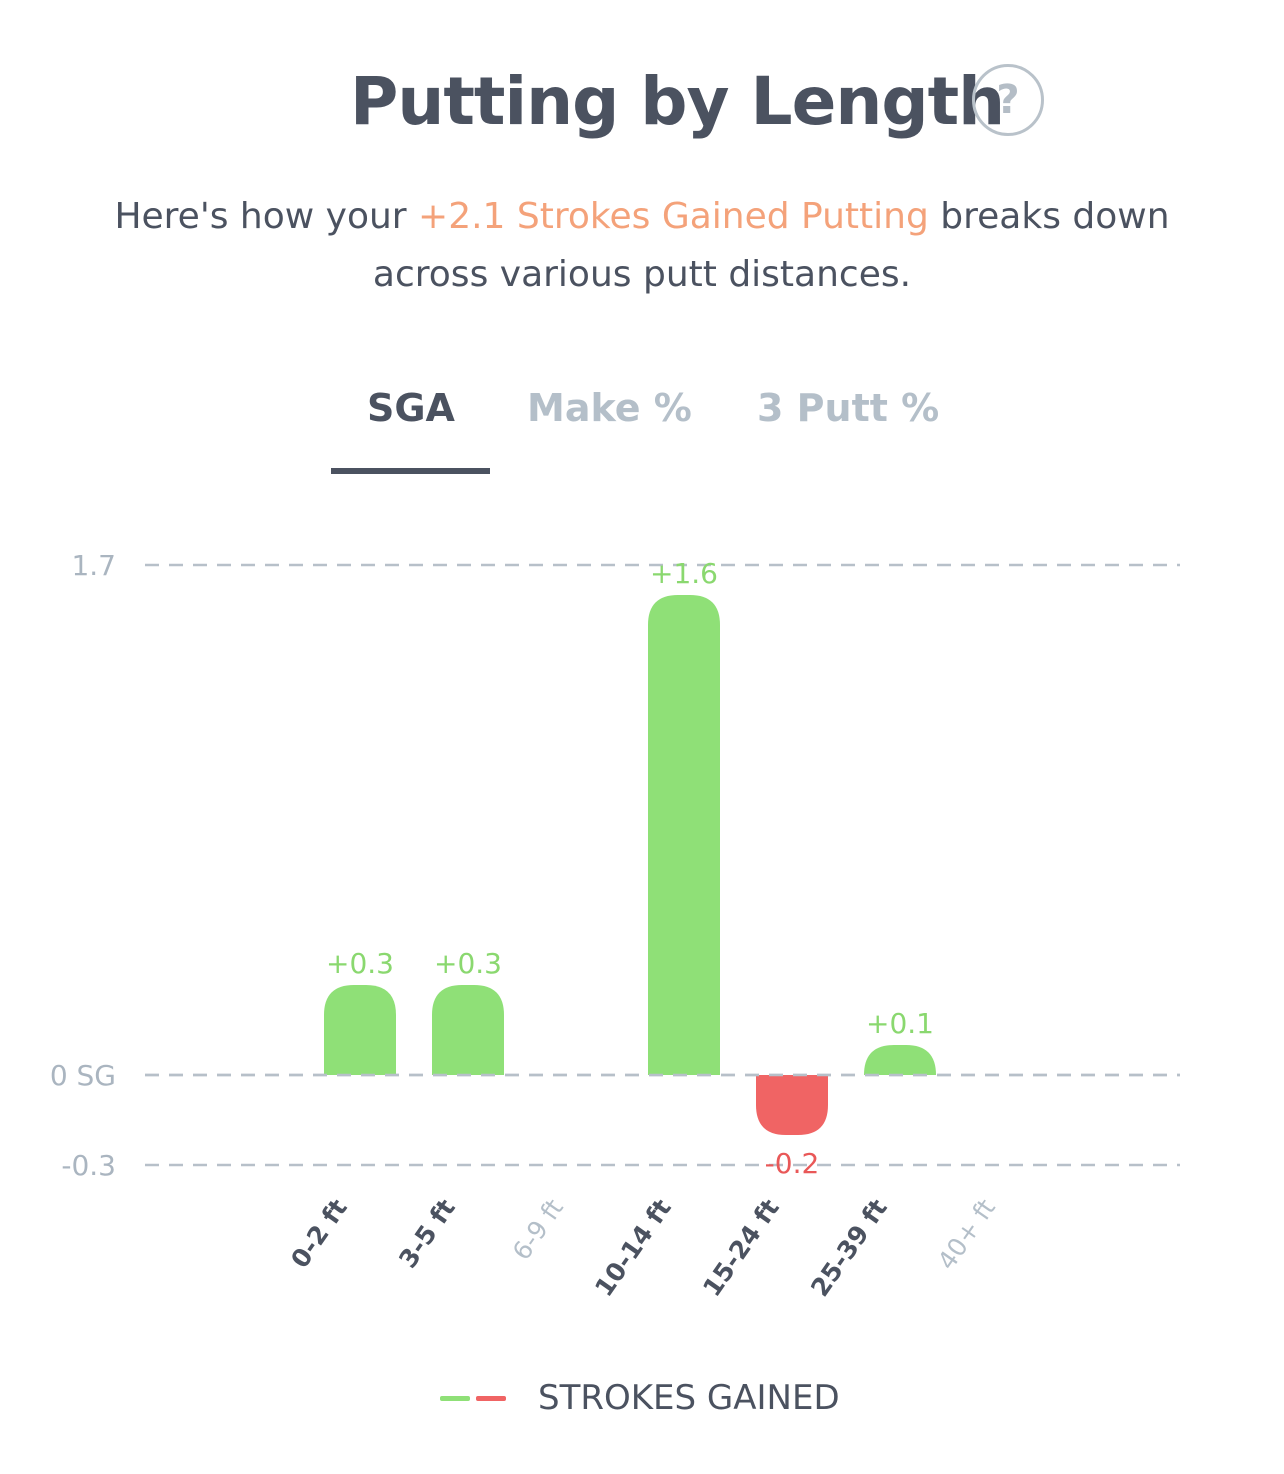  What do you see at coordinates (633, 1248) in the screenshot?
I see `x-tick-label: 10-14 ft` at bounding box center [633, 1248].